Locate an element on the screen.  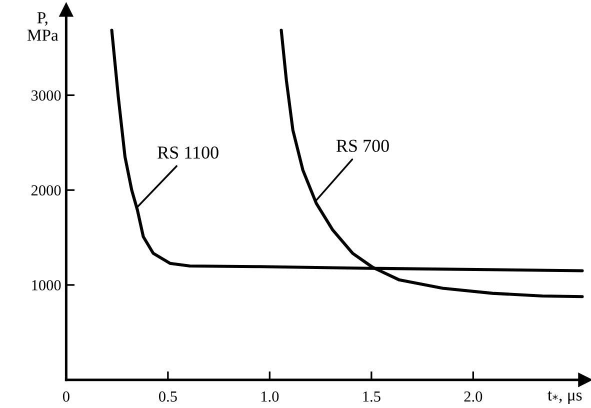
x-tick-label: 1.0 is located at coordinates (270, 396).